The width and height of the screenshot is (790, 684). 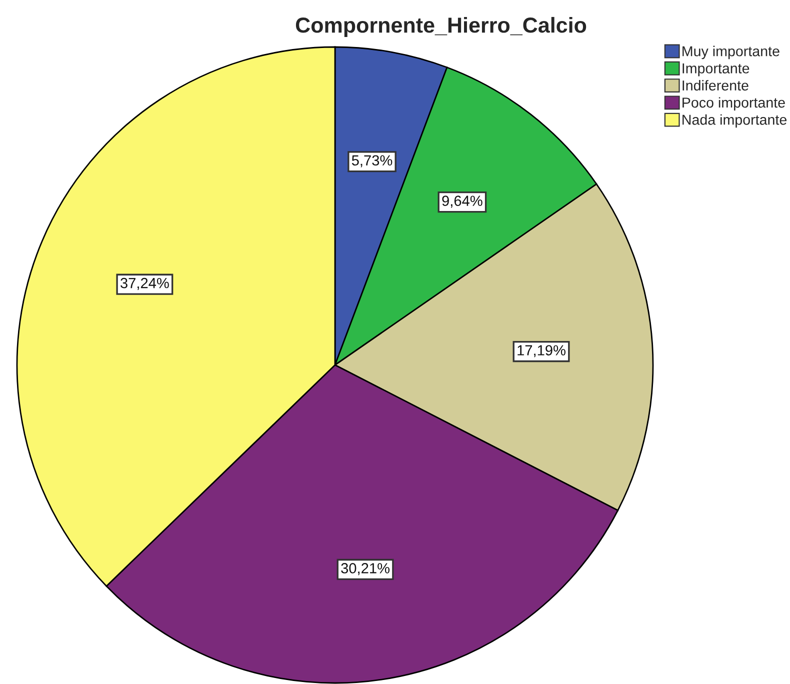 I want to click on legend-label: Nada importante, so click(x=734, y=121).